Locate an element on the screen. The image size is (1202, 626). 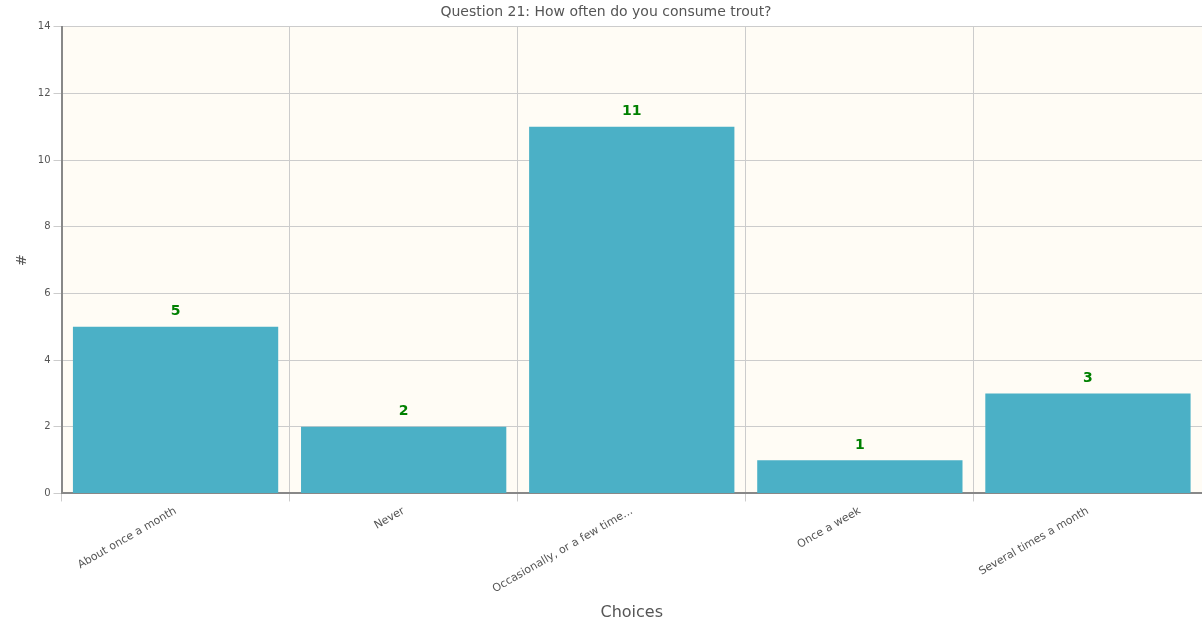
chart-title: Question 21: How often do you consume trout? is located at coordinates (606, 11).